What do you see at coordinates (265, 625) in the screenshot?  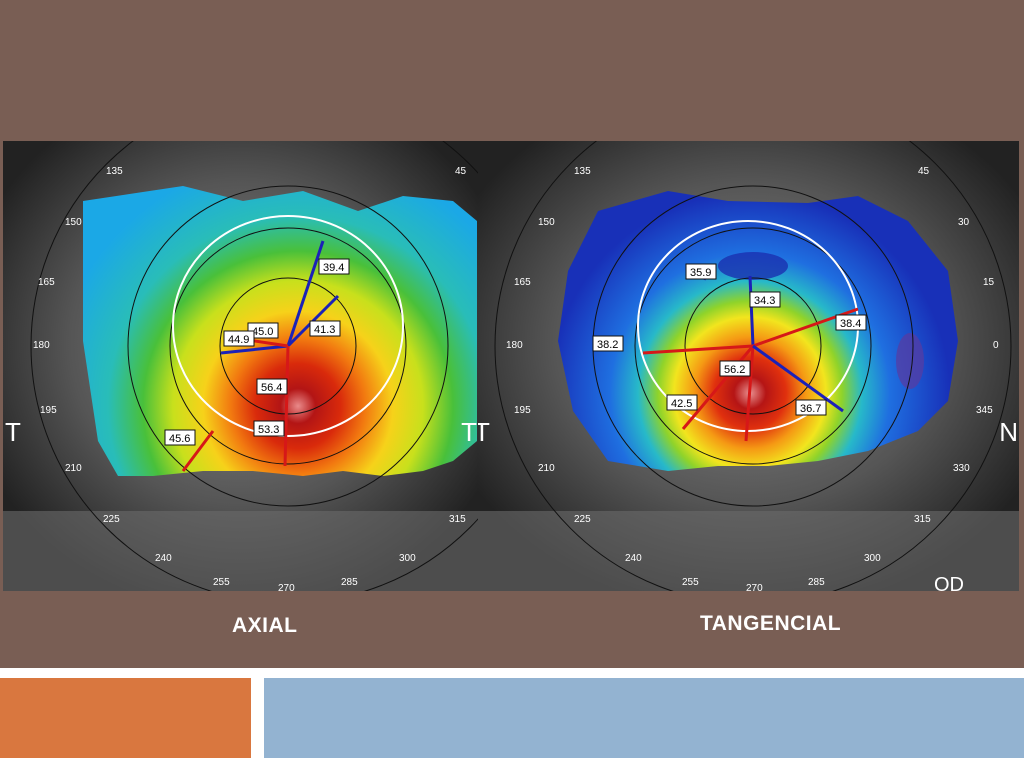 I see `axial-caption: AXIAL` at bounding box center [265, 625].